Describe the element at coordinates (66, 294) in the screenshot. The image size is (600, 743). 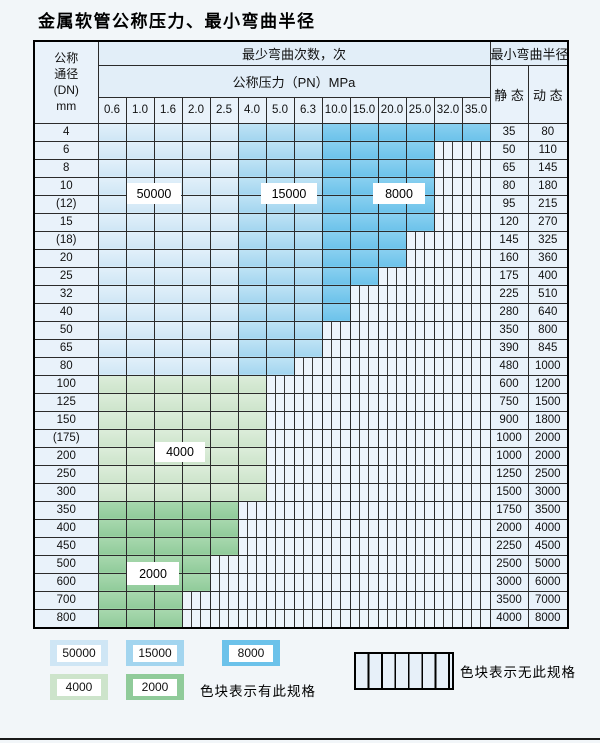
I see `dn-cell: 32` at that location.